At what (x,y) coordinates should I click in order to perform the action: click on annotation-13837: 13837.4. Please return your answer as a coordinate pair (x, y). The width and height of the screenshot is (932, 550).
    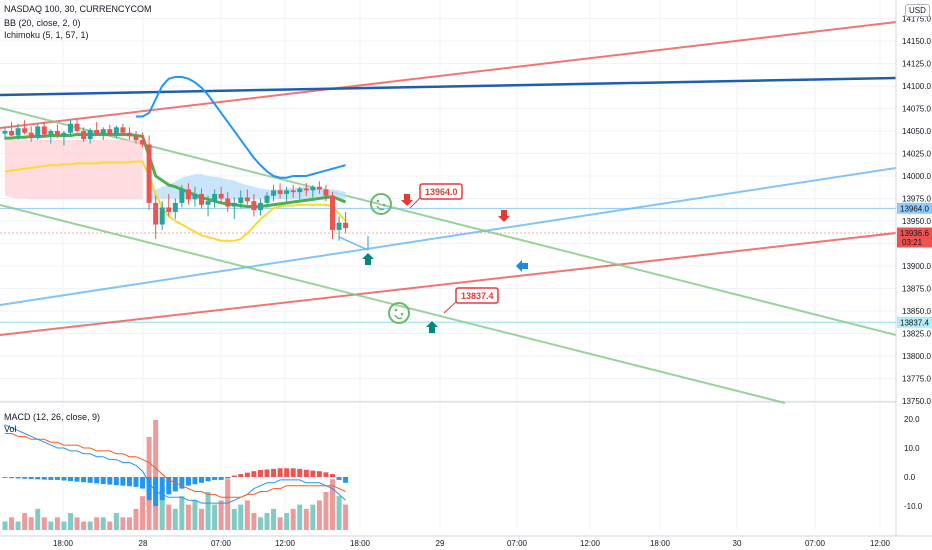
    Looking at the image, I should click on (477, 295).